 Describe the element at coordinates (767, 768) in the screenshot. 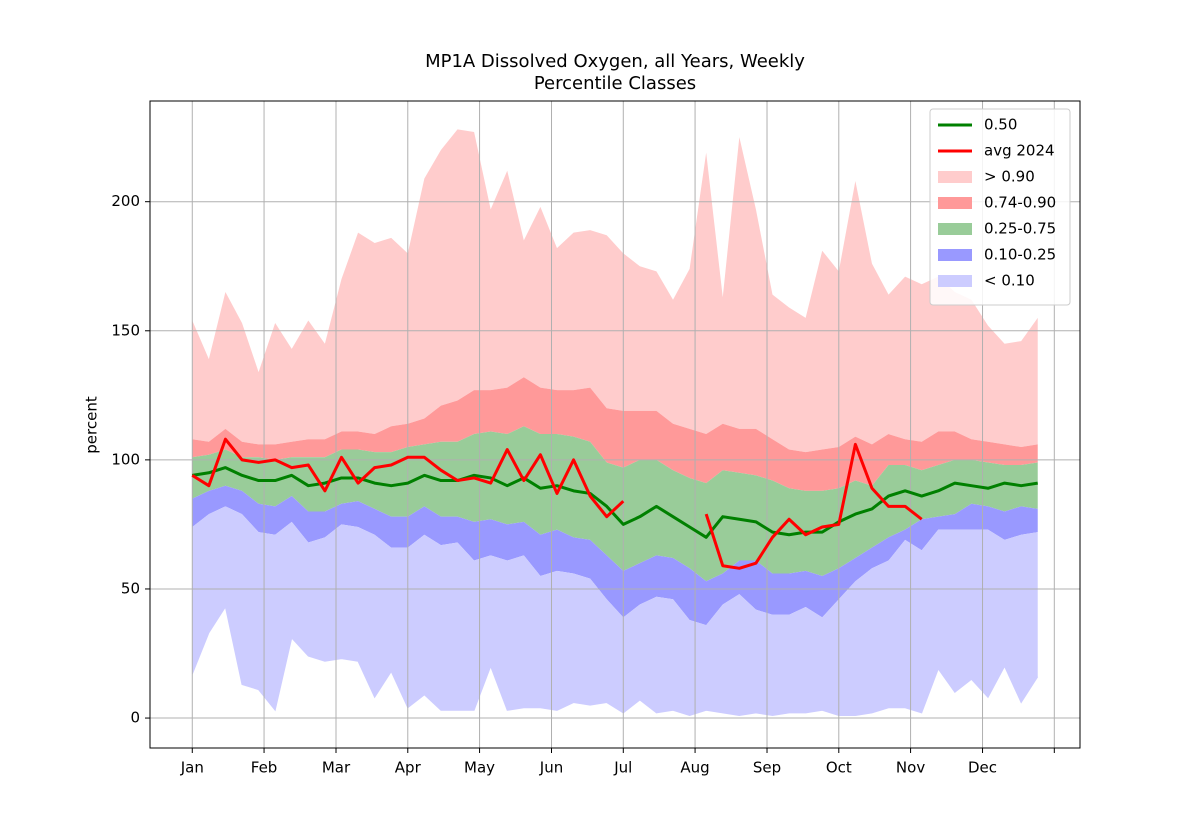

I see `x-tick-label: Sep` at that location.